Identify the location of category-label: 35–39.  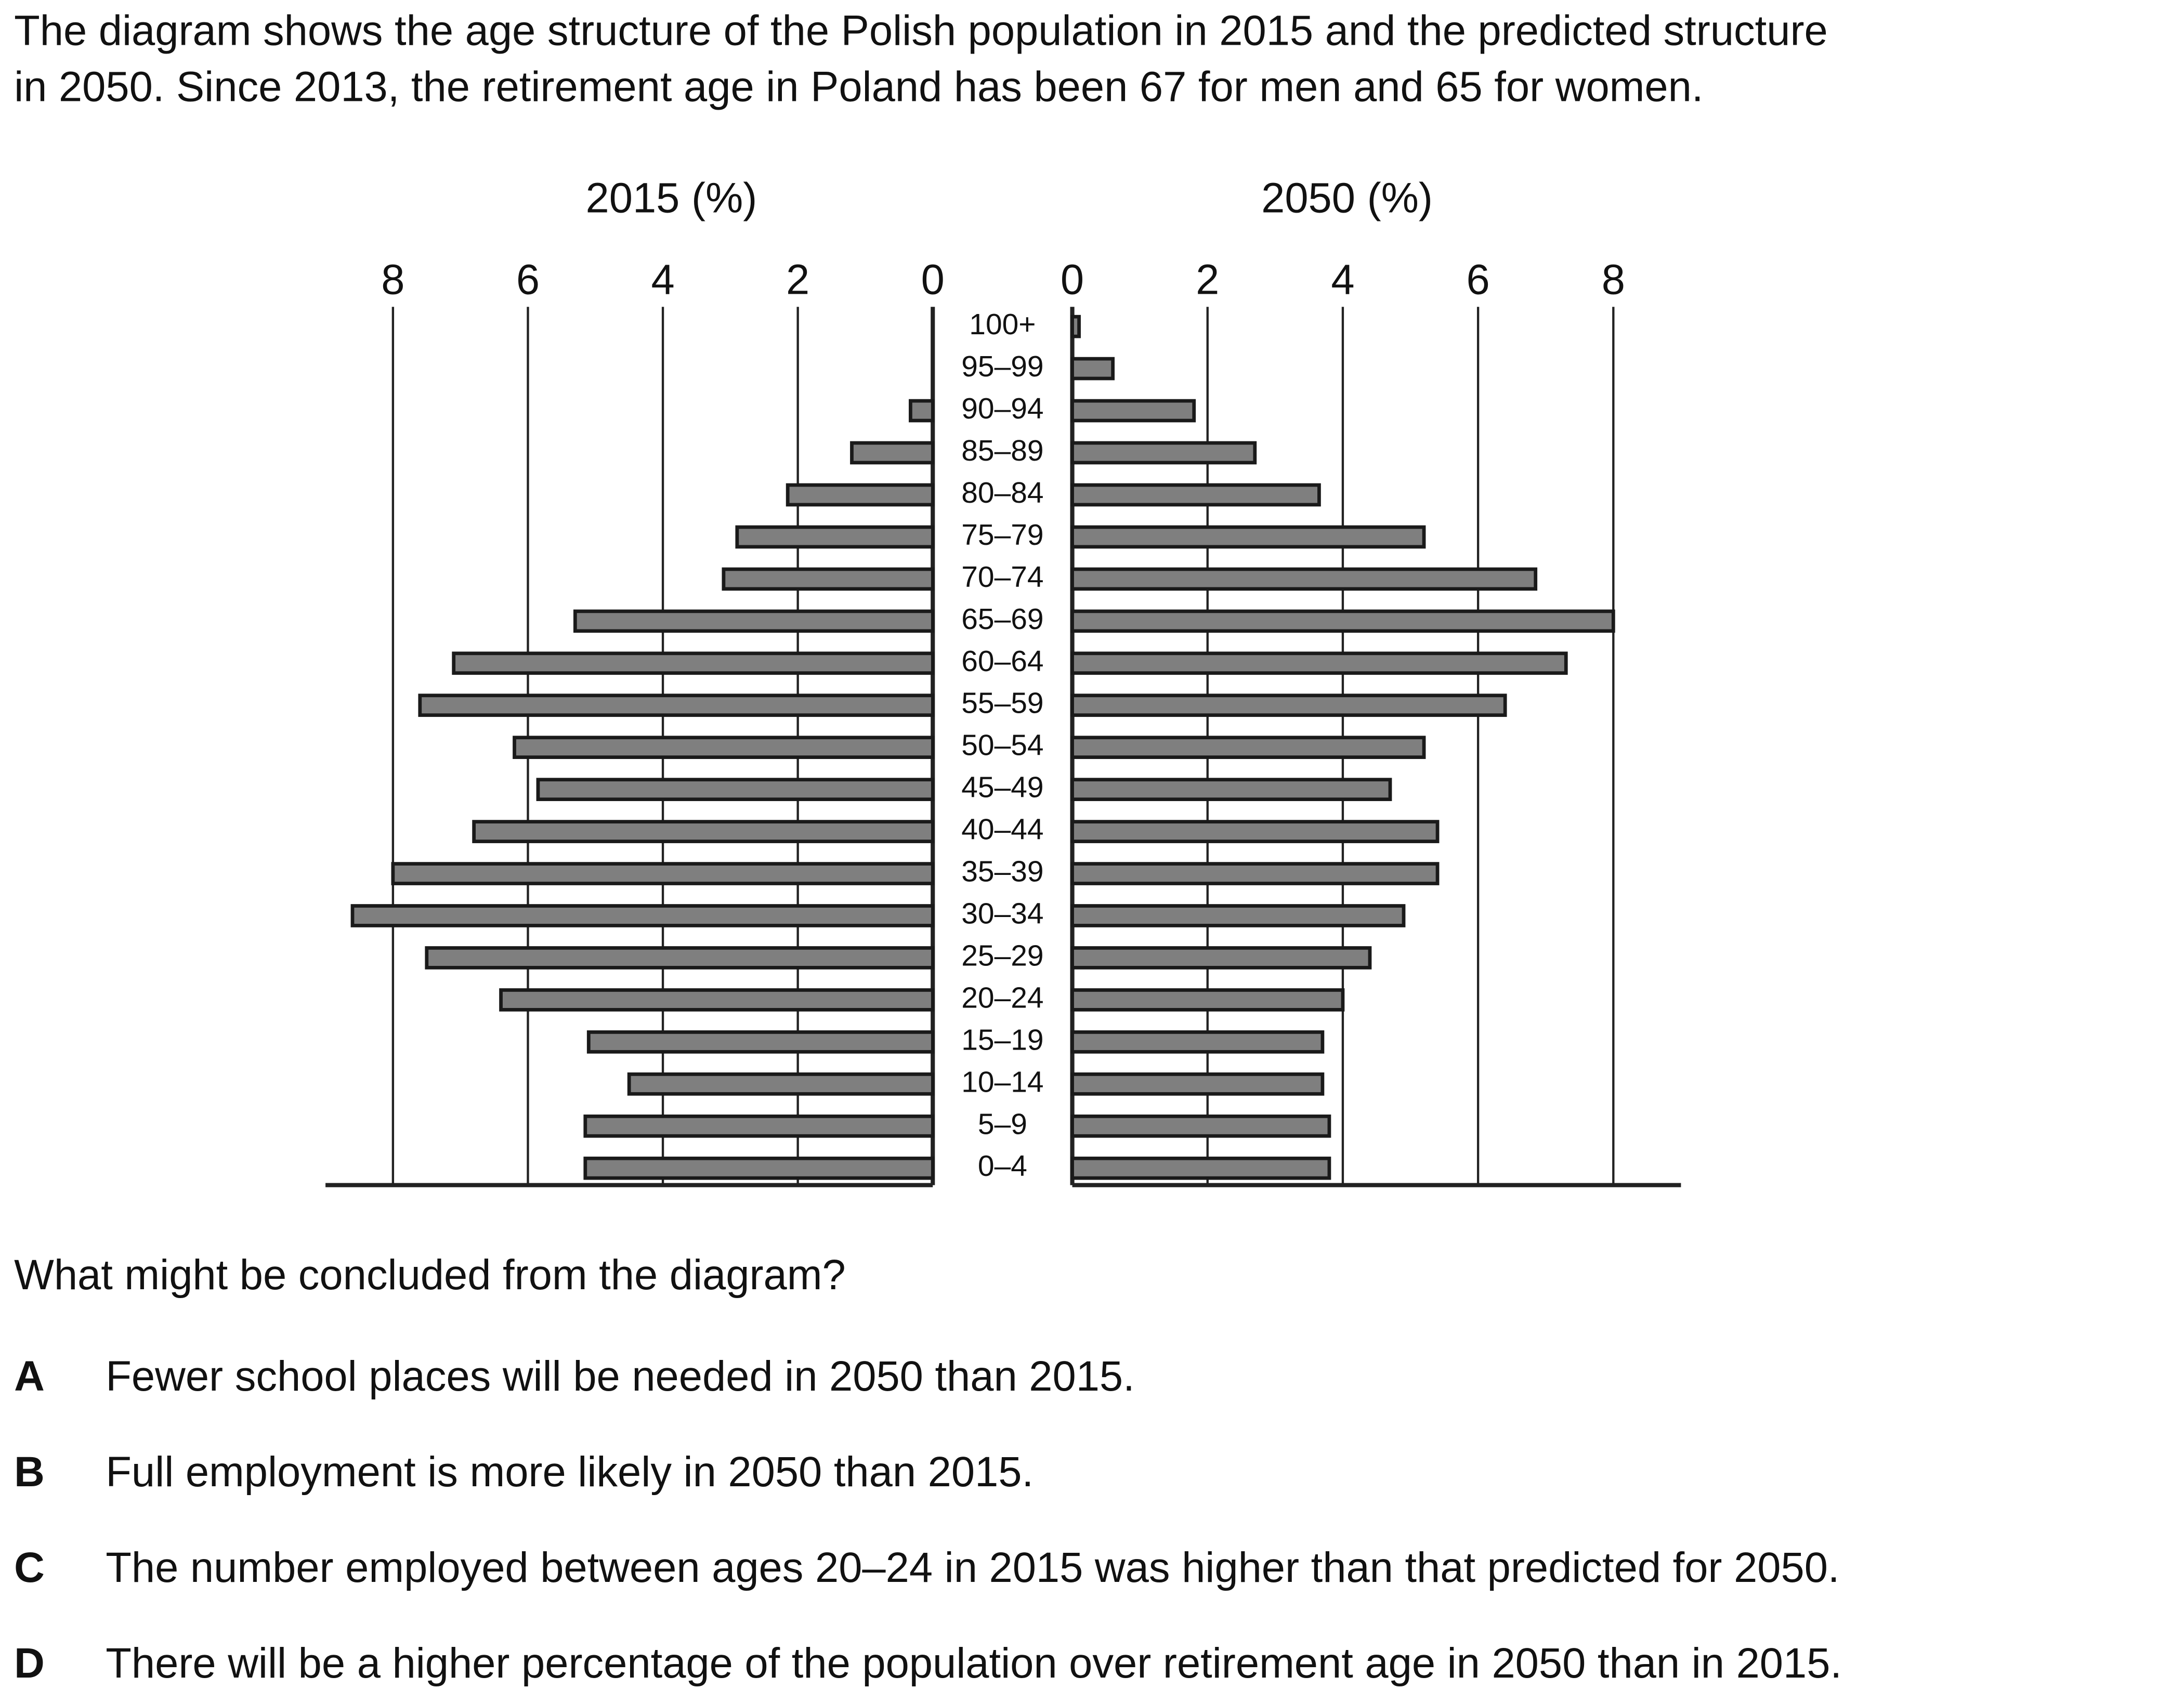
(1002, 872).